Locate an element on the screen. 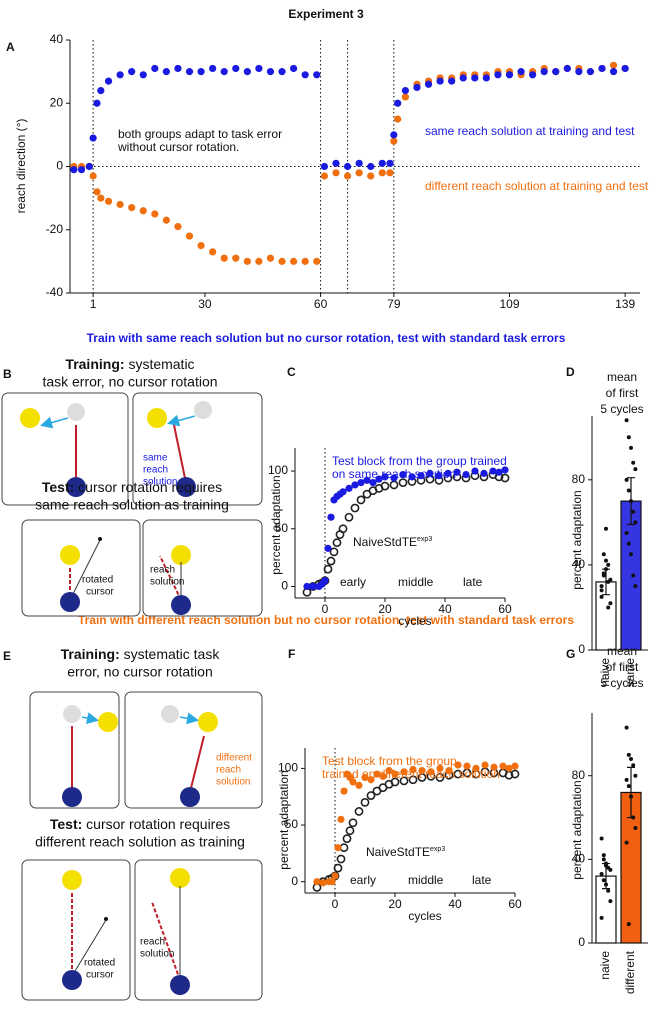 The image size is (653, 1012). training-line: error, no cursor rotation is located at coordinates (140, 672).